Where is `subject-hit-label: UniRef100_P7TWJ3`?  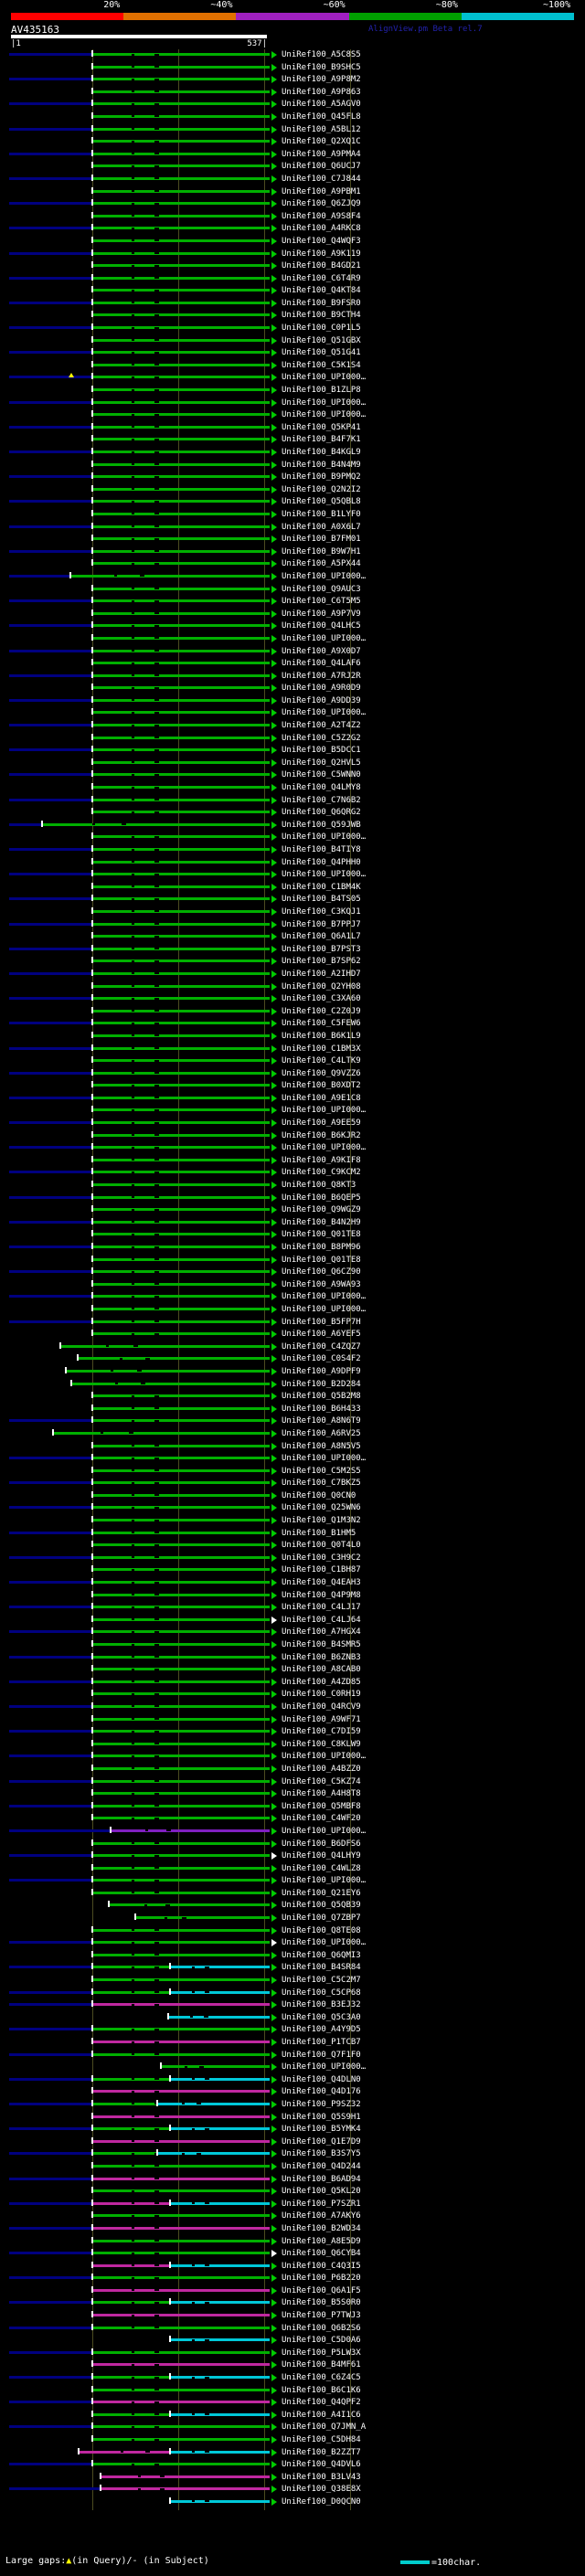
subject-hit-label: UniRef100_P7TWJ3 is located at coordinates (322, 2316).